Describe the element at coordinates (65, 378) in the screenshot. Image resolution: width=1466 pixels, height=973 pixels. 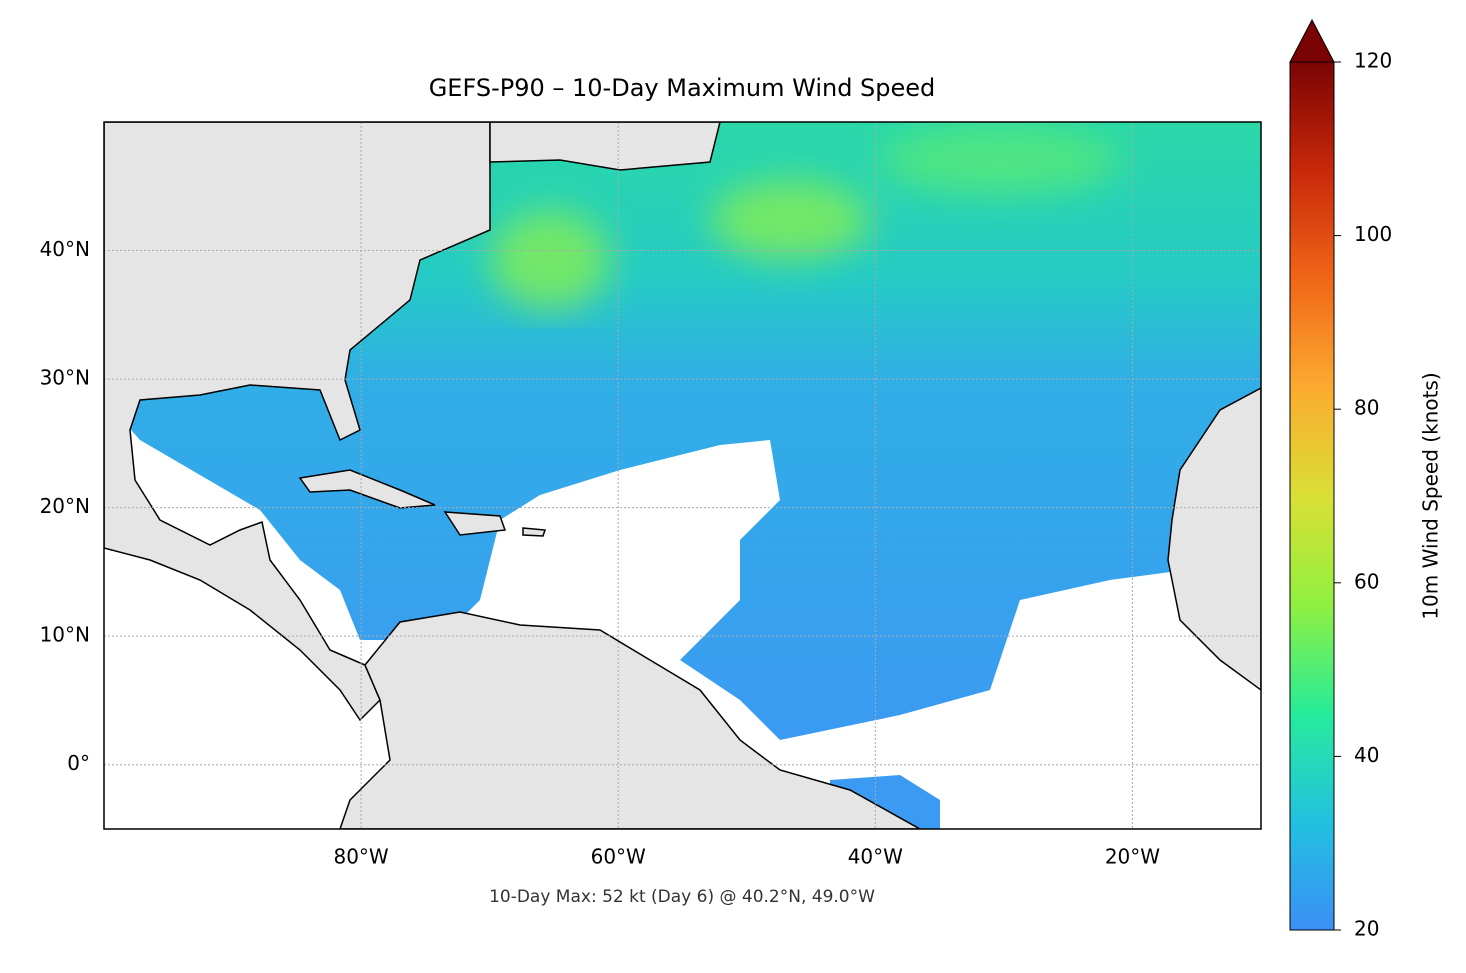
I see `y-tick-label: 30°N` at that location.